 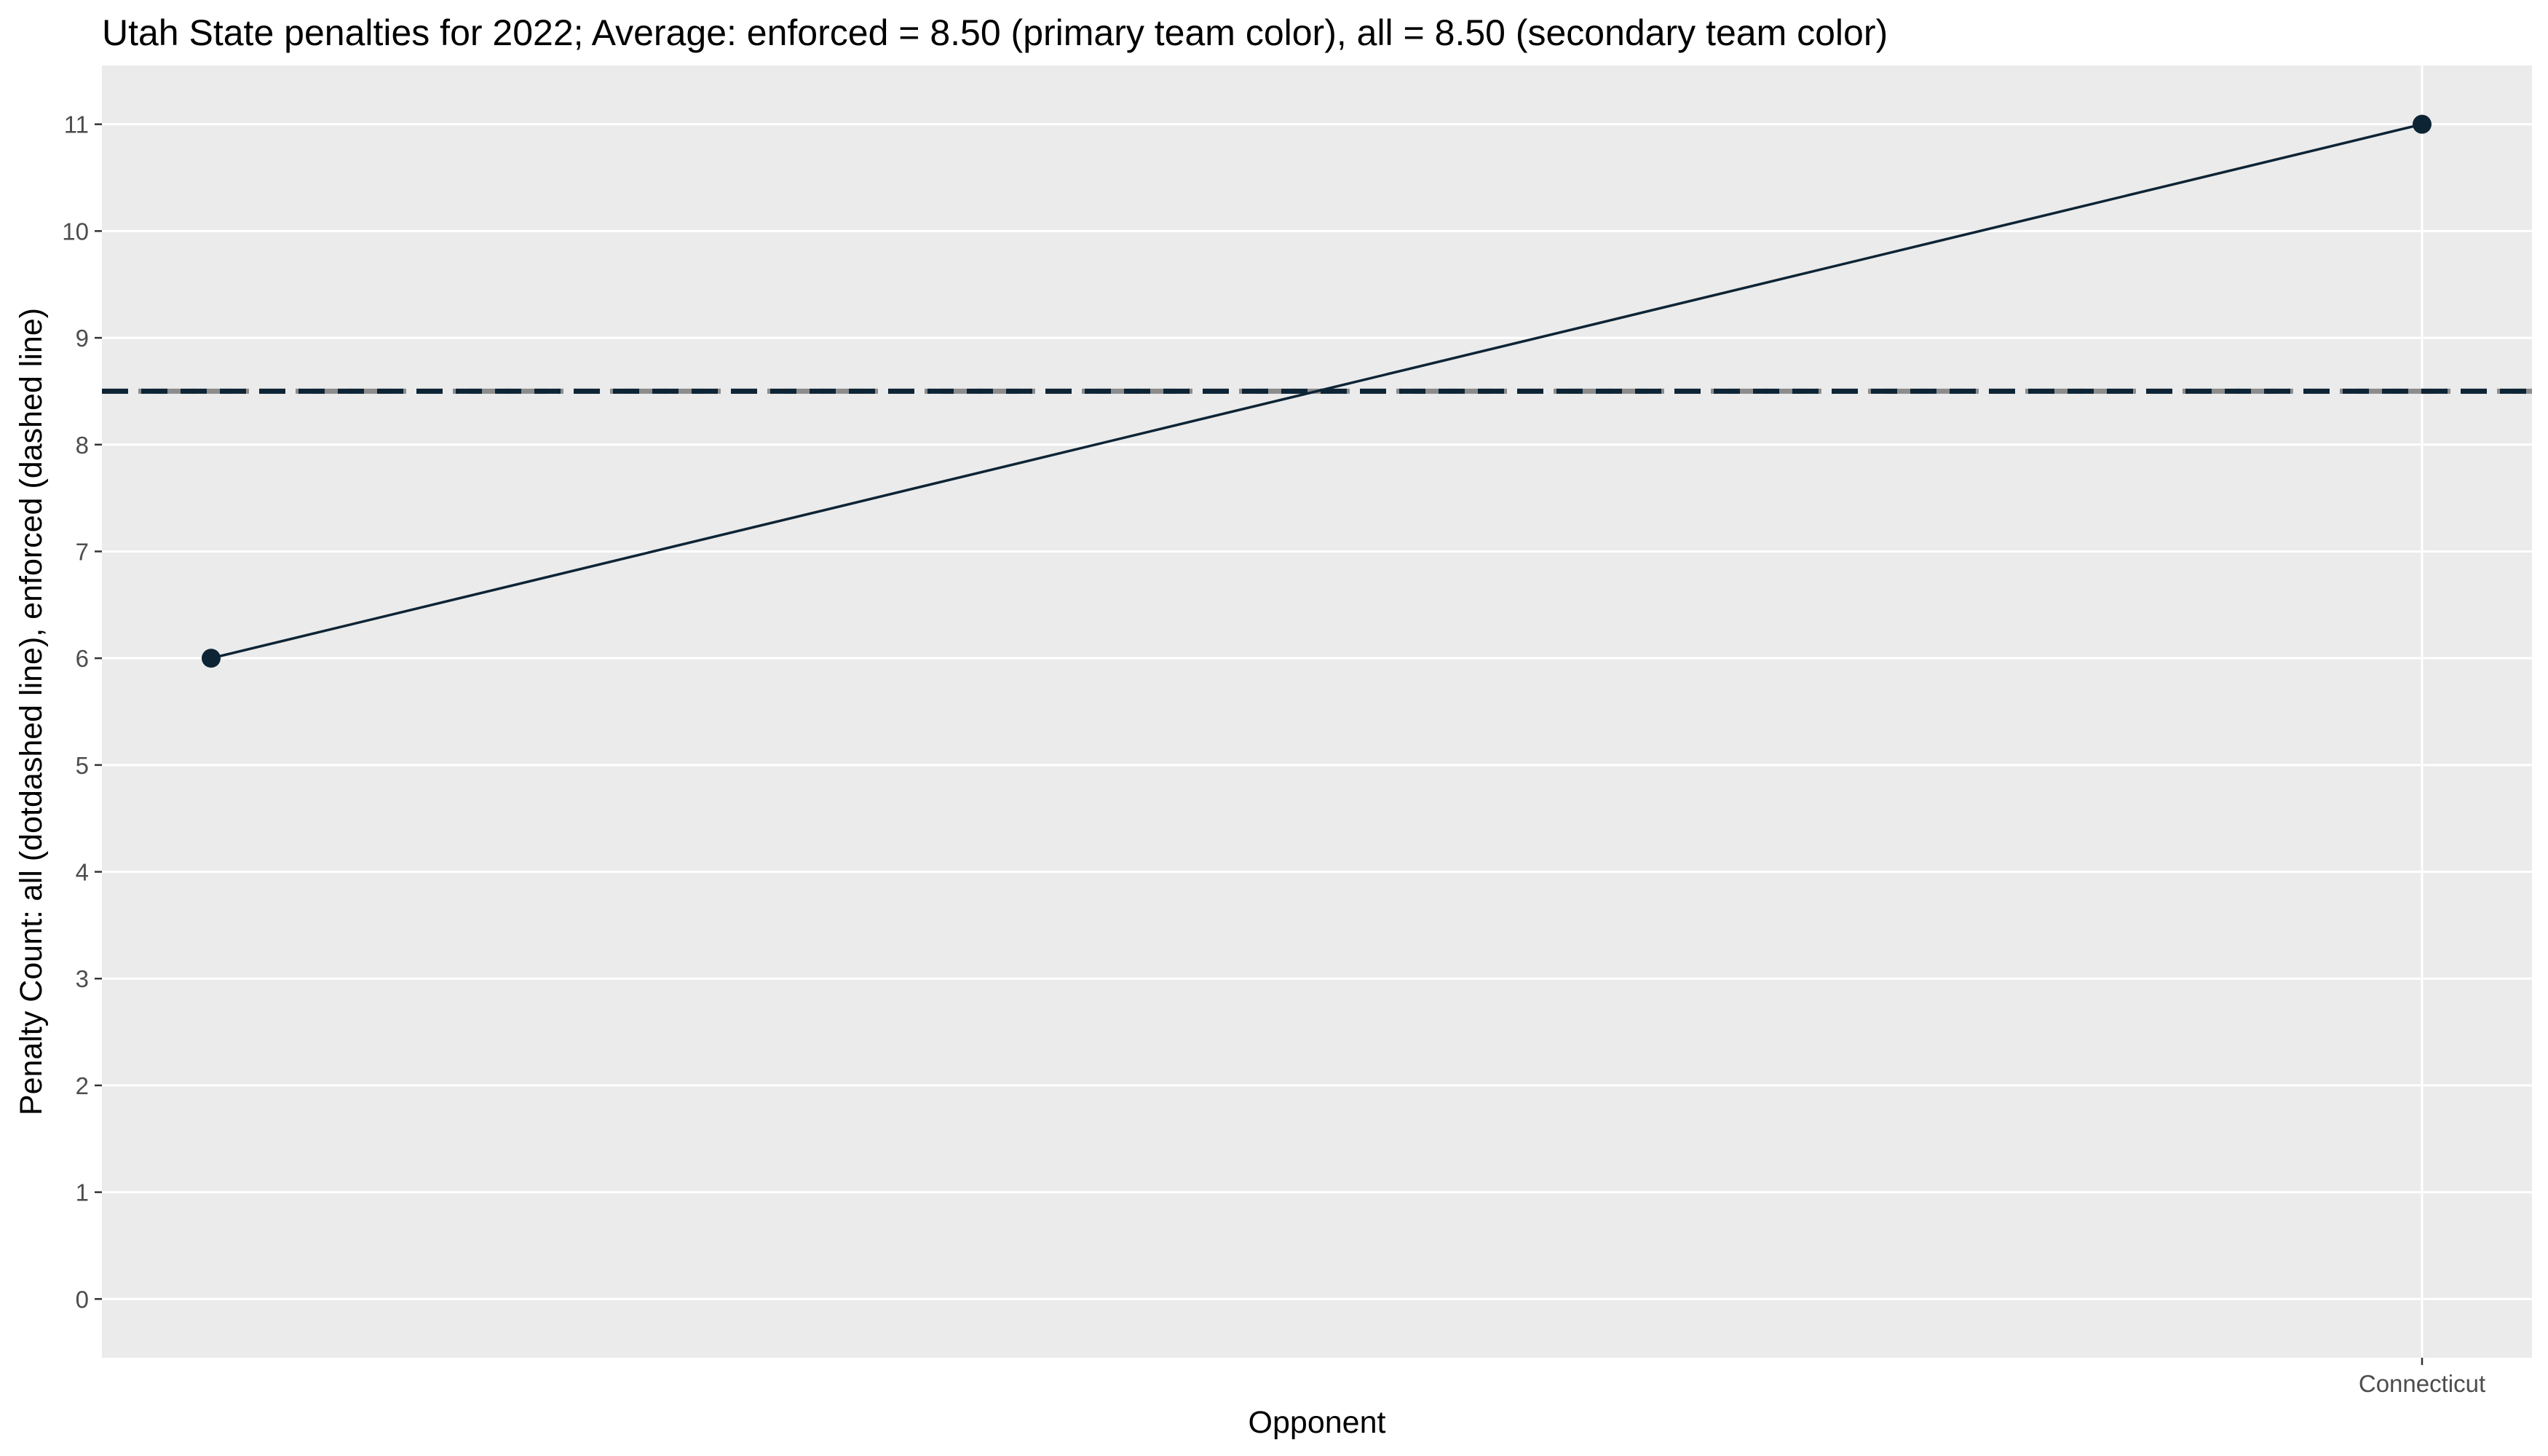 What do you see at coordinates (82, 1299) in the screenshot?
I see `y-tick-label: 0` at bounding box center [82, 1299].